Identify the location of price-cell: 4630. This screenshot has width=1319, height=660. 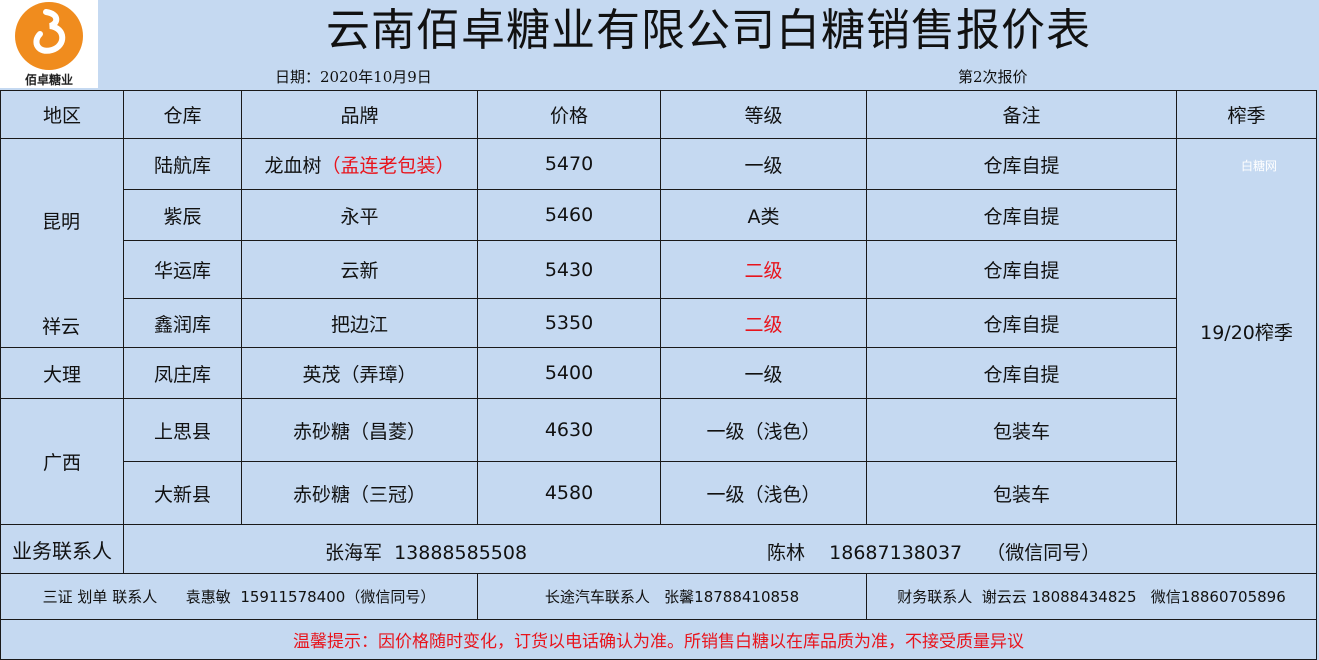
(569, 430).